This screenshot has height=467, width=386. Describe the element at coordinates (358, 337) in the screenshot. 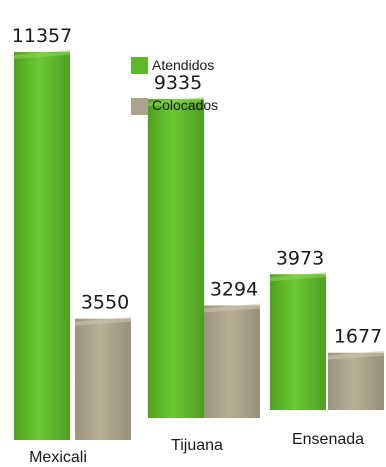

I see `data-label-colocados-ensenada: 1677` at that location.